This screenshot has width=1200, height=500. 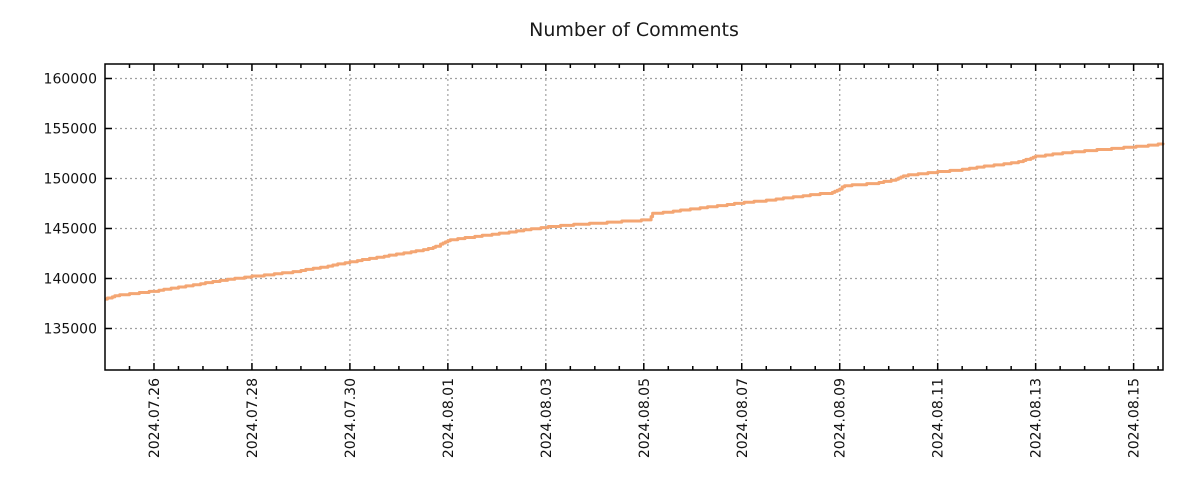 I want to click on x-tick-label: 2024.08.13, so click(x=1037, y=418).